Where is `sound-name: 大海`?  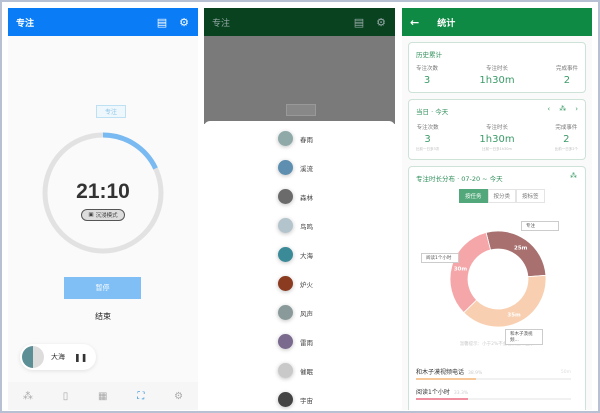
sound-name: 大海 is located at coordinates (58, 357).